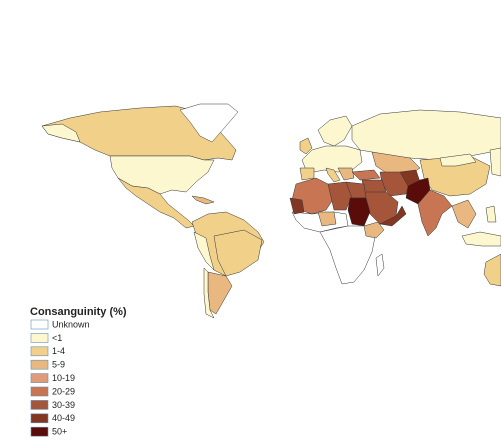 Image resolution: width=501 pixels, height=443 pixels. I want to click on mongolia, so click(458, 160).